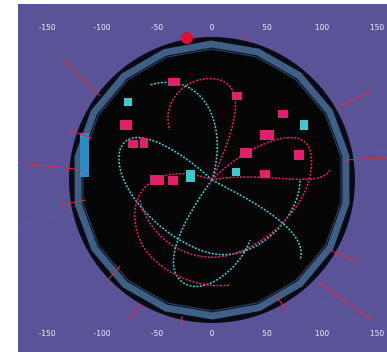  Describe the element at coordinates (157, 27) in the screenshot. I see `top-tick-label: -50` at that location.